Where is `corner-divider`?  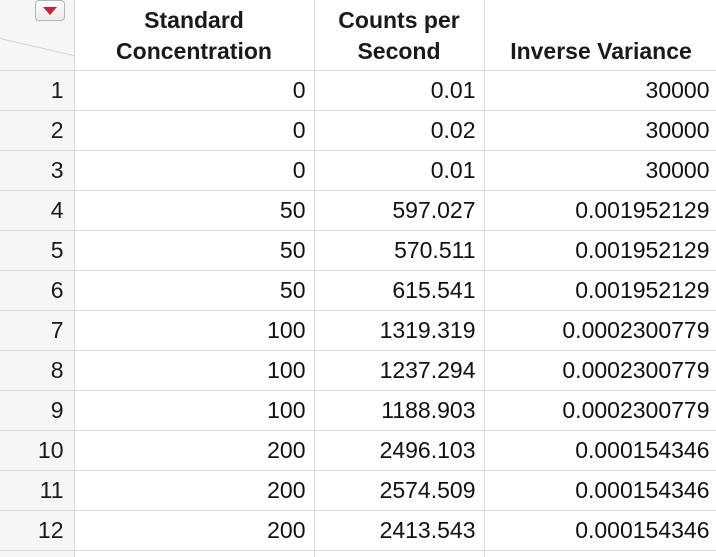 corner-divider is located at coordinates (36, 49).